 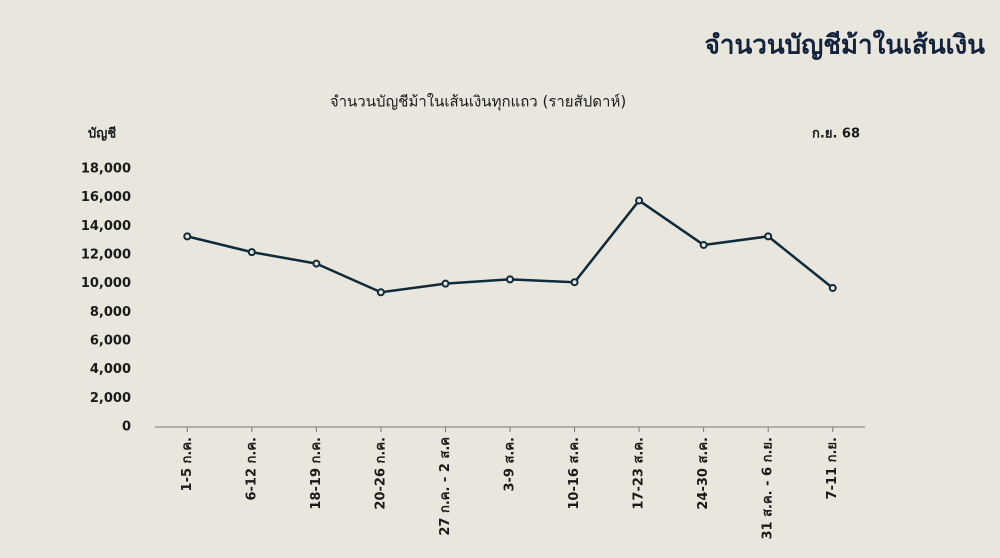 I want to click on x-tick-label: 24-30 ส.ค., so click(x=703, y=473).